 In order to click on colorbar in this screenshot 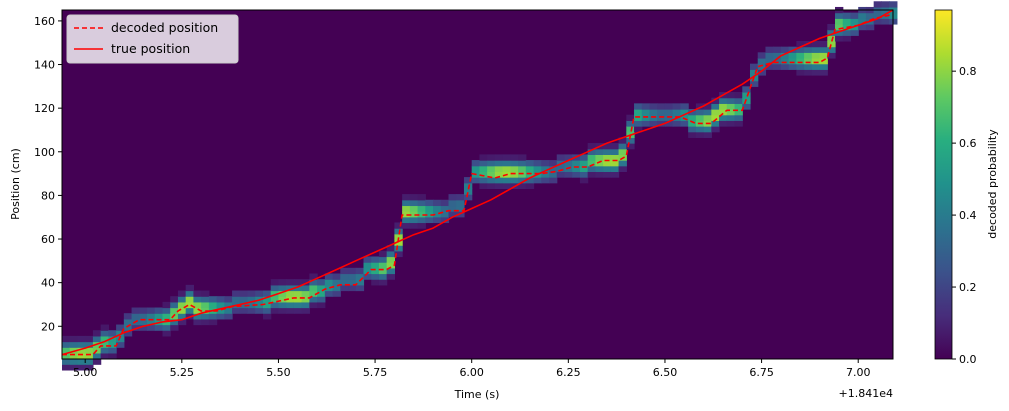, I will do `click(943, 184)`.